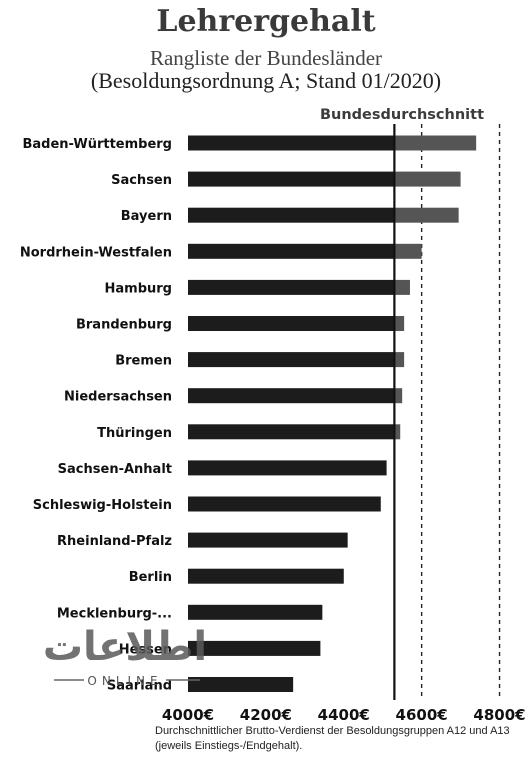  Describe the element at coordinates (266, 21) in the screenshot. I see `chart-title: Lehrergehalt` at that location.